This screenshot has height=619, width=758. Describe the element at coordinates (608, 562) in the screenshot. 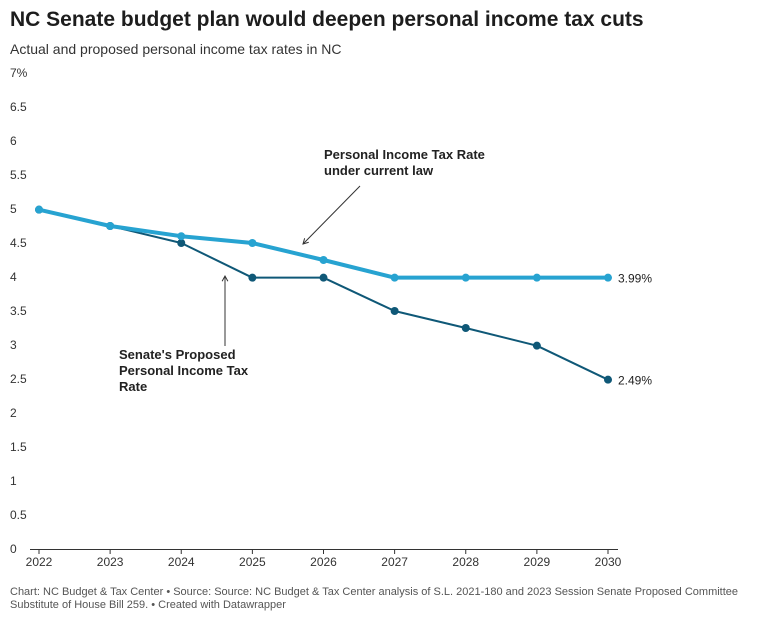

I see `x-tick-label: 2030` at that location.